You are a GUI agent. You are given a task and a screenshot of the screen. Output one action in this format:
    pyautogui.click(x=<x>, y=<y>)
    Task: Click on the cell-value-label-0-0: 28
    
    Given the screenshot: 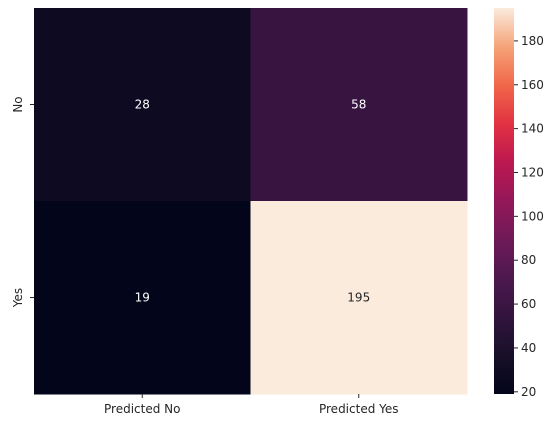 What is the action you would take?
    pyautogui.click(x=142, y=105)
    